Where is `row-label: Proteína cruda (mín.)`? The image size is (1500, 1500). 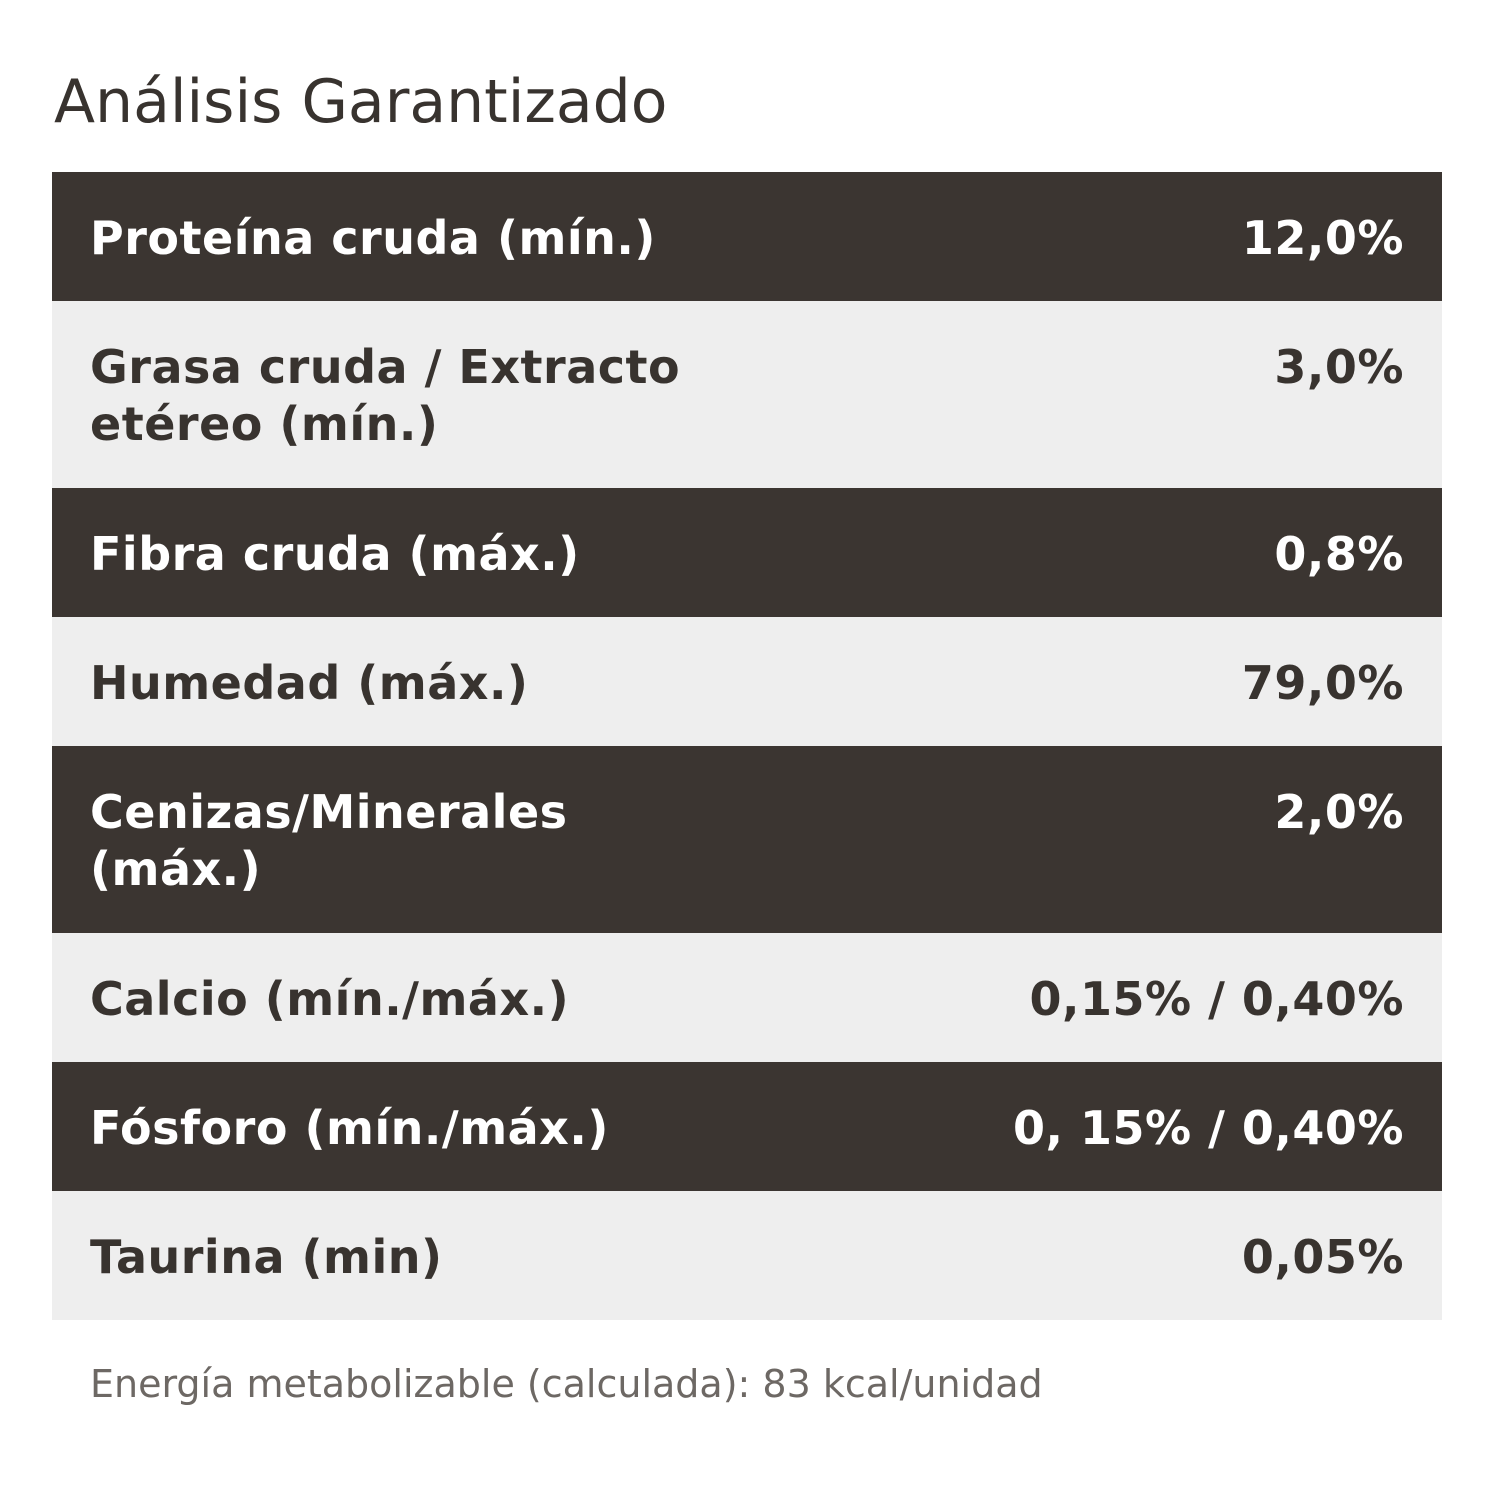
row-label: Proteína cruda (mín.) is located at coordinates (373, 238).